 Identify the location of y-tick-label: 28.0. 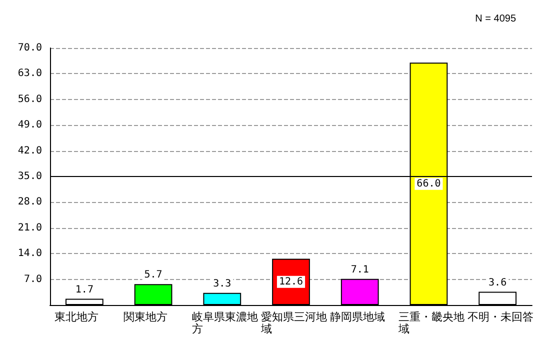
(30, 202).